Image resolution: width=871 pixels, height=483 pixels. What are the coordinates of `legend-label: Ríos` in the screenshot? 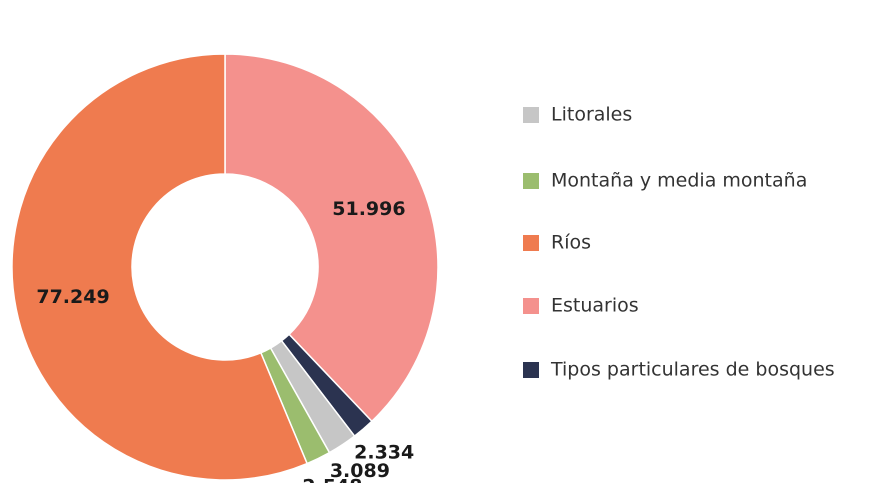 It's located at (571, 243).